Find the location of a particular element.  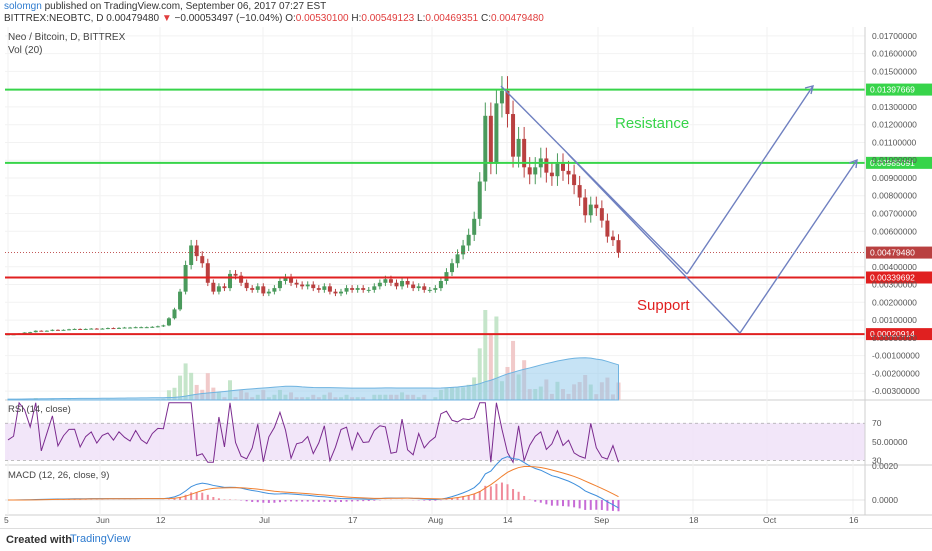

created-with-label: Created with is located at coordinates (39, 540).